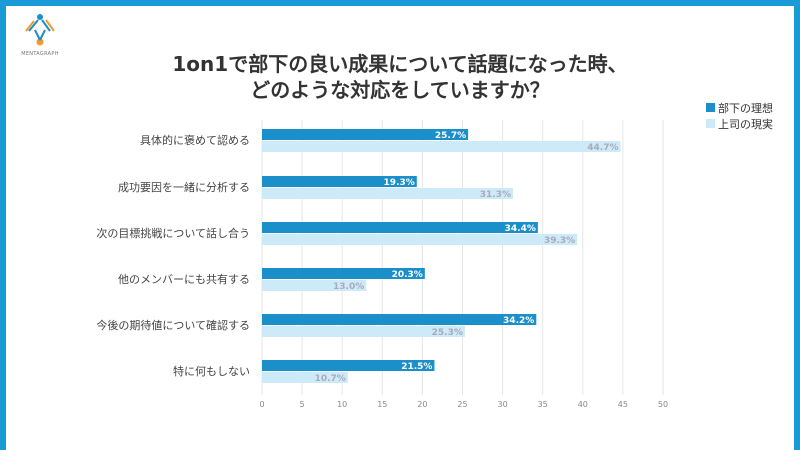 The width and height of the screenshot is (800, 450). Describe the element at coordinates (184, 187) in the screenshot. I see `category-label: 成功要因を一緒に分析する` at that location.